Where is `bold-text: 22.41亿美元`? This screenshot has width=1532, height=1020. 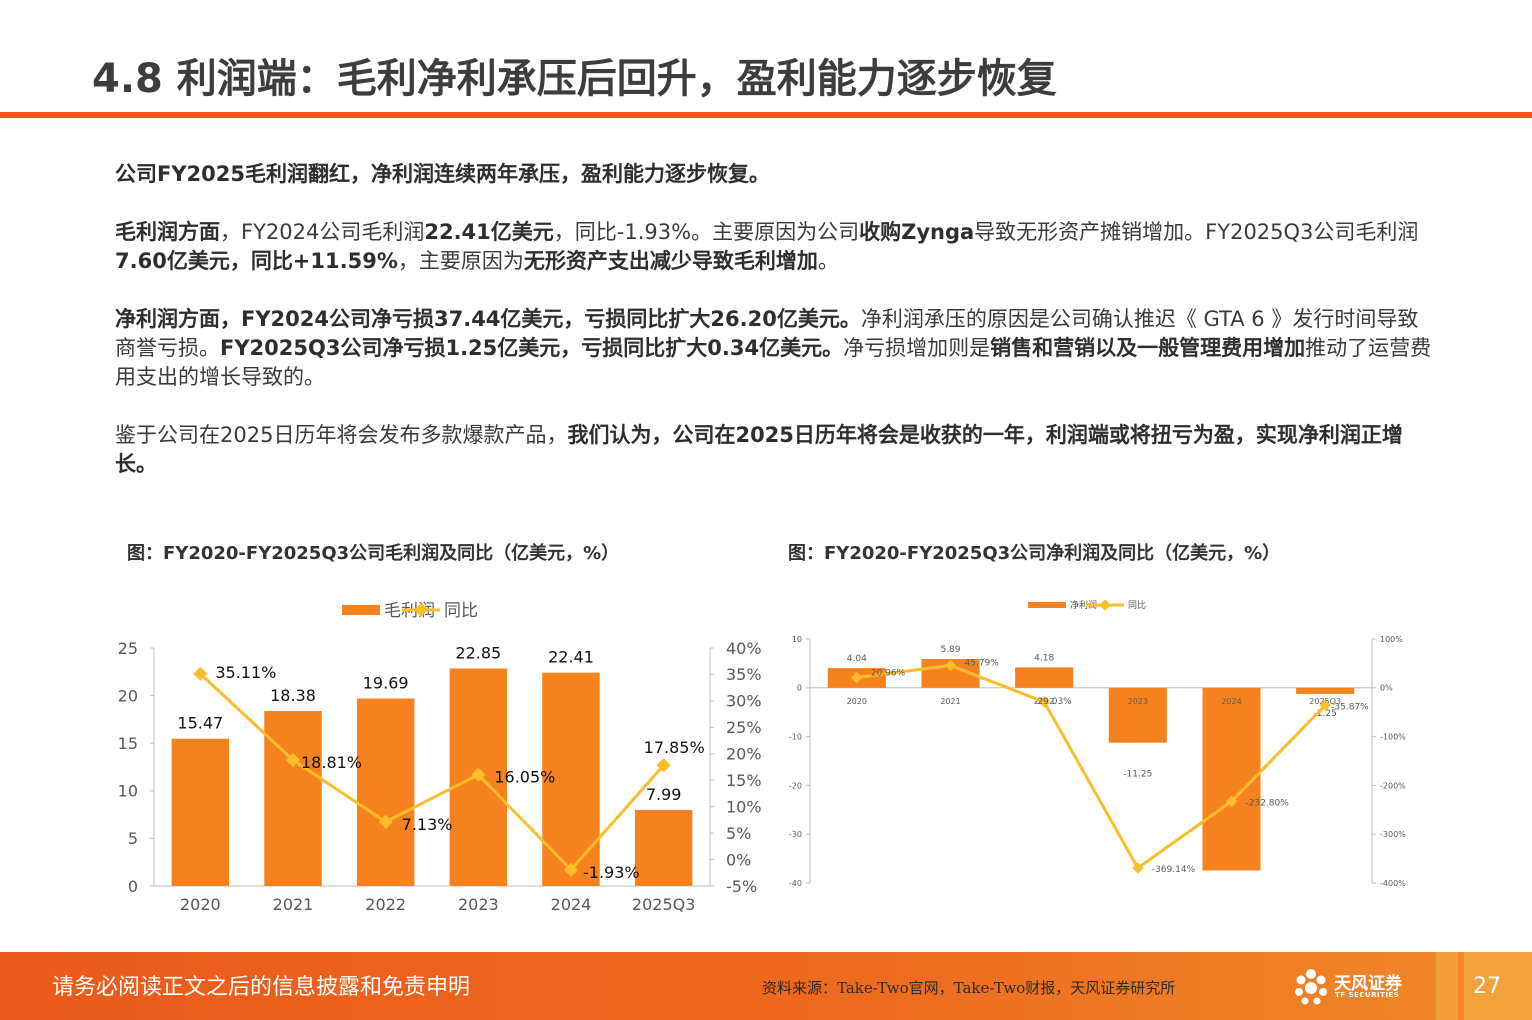 bold-text: 22.41亿美元 is located at coordinates (489, 232).